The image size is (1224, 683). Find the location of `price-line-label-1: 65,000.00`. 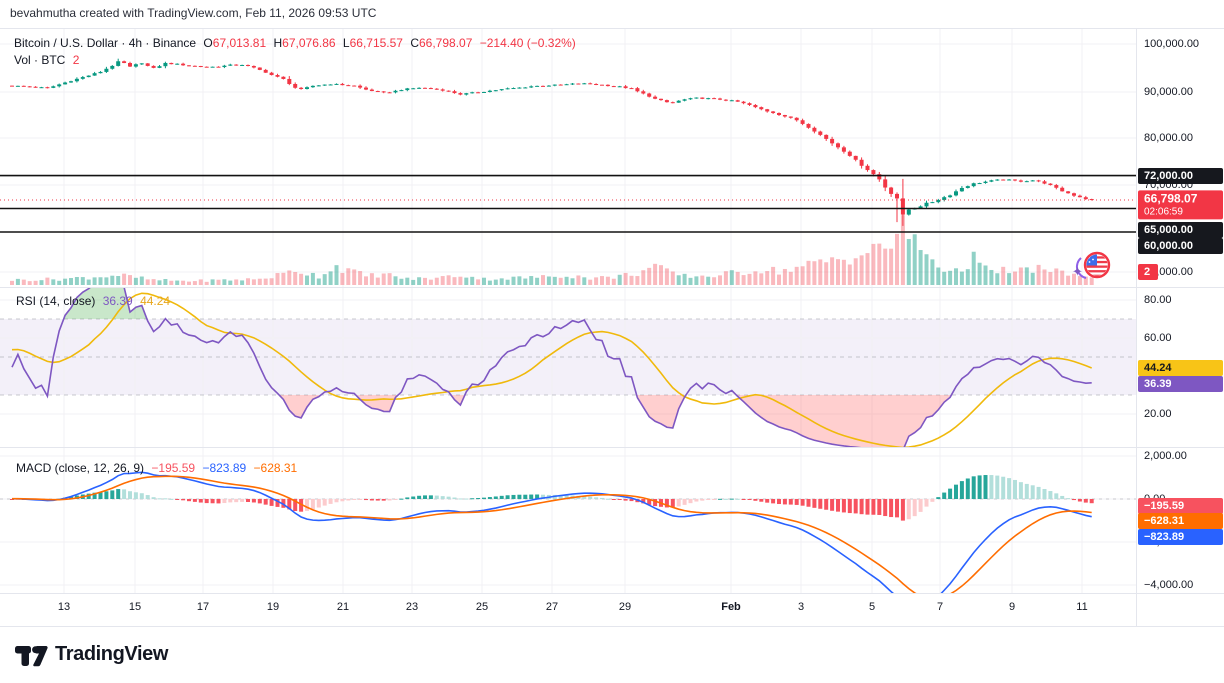

price-line-label-1: 65,000.00 is located at coordinates (1180, 230).